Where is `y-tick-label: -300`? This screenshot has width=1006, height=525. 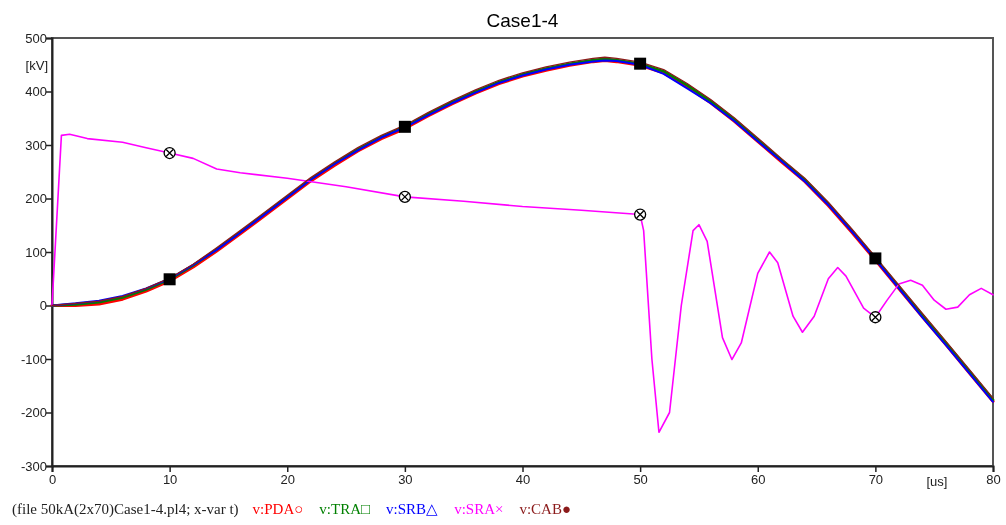 y-tick-label: -300 is located at coordinates (33, 466).